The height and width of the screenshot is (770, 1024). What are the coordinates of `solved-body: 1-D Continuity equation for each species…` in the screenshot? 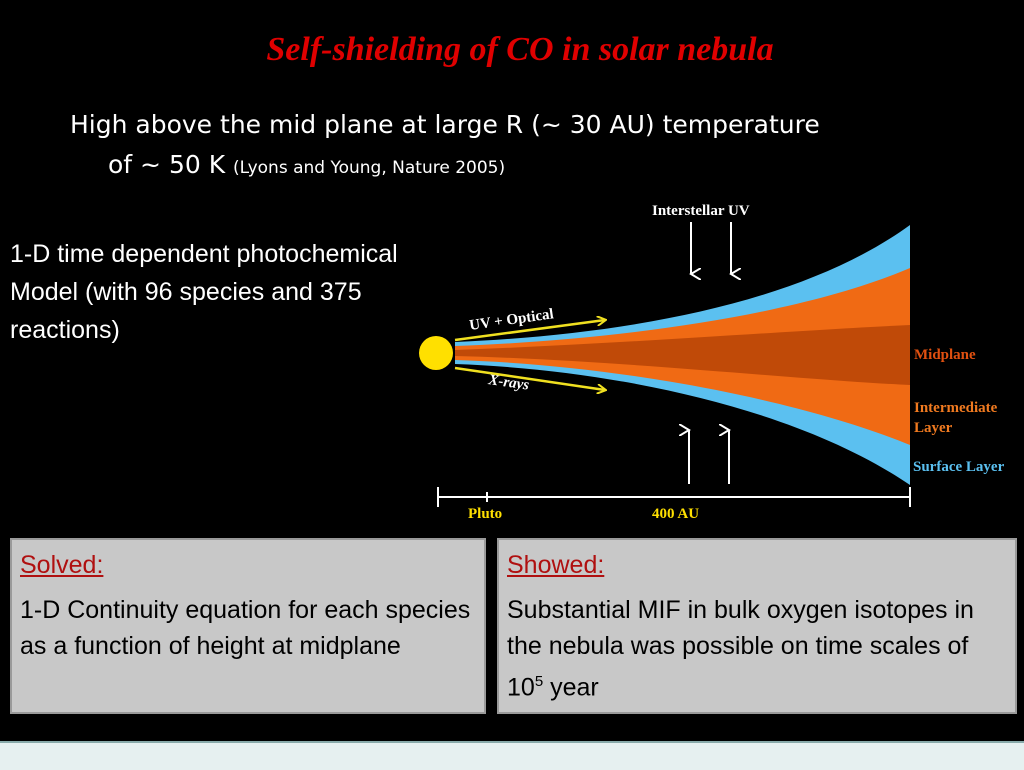 It's located at (245, 628).